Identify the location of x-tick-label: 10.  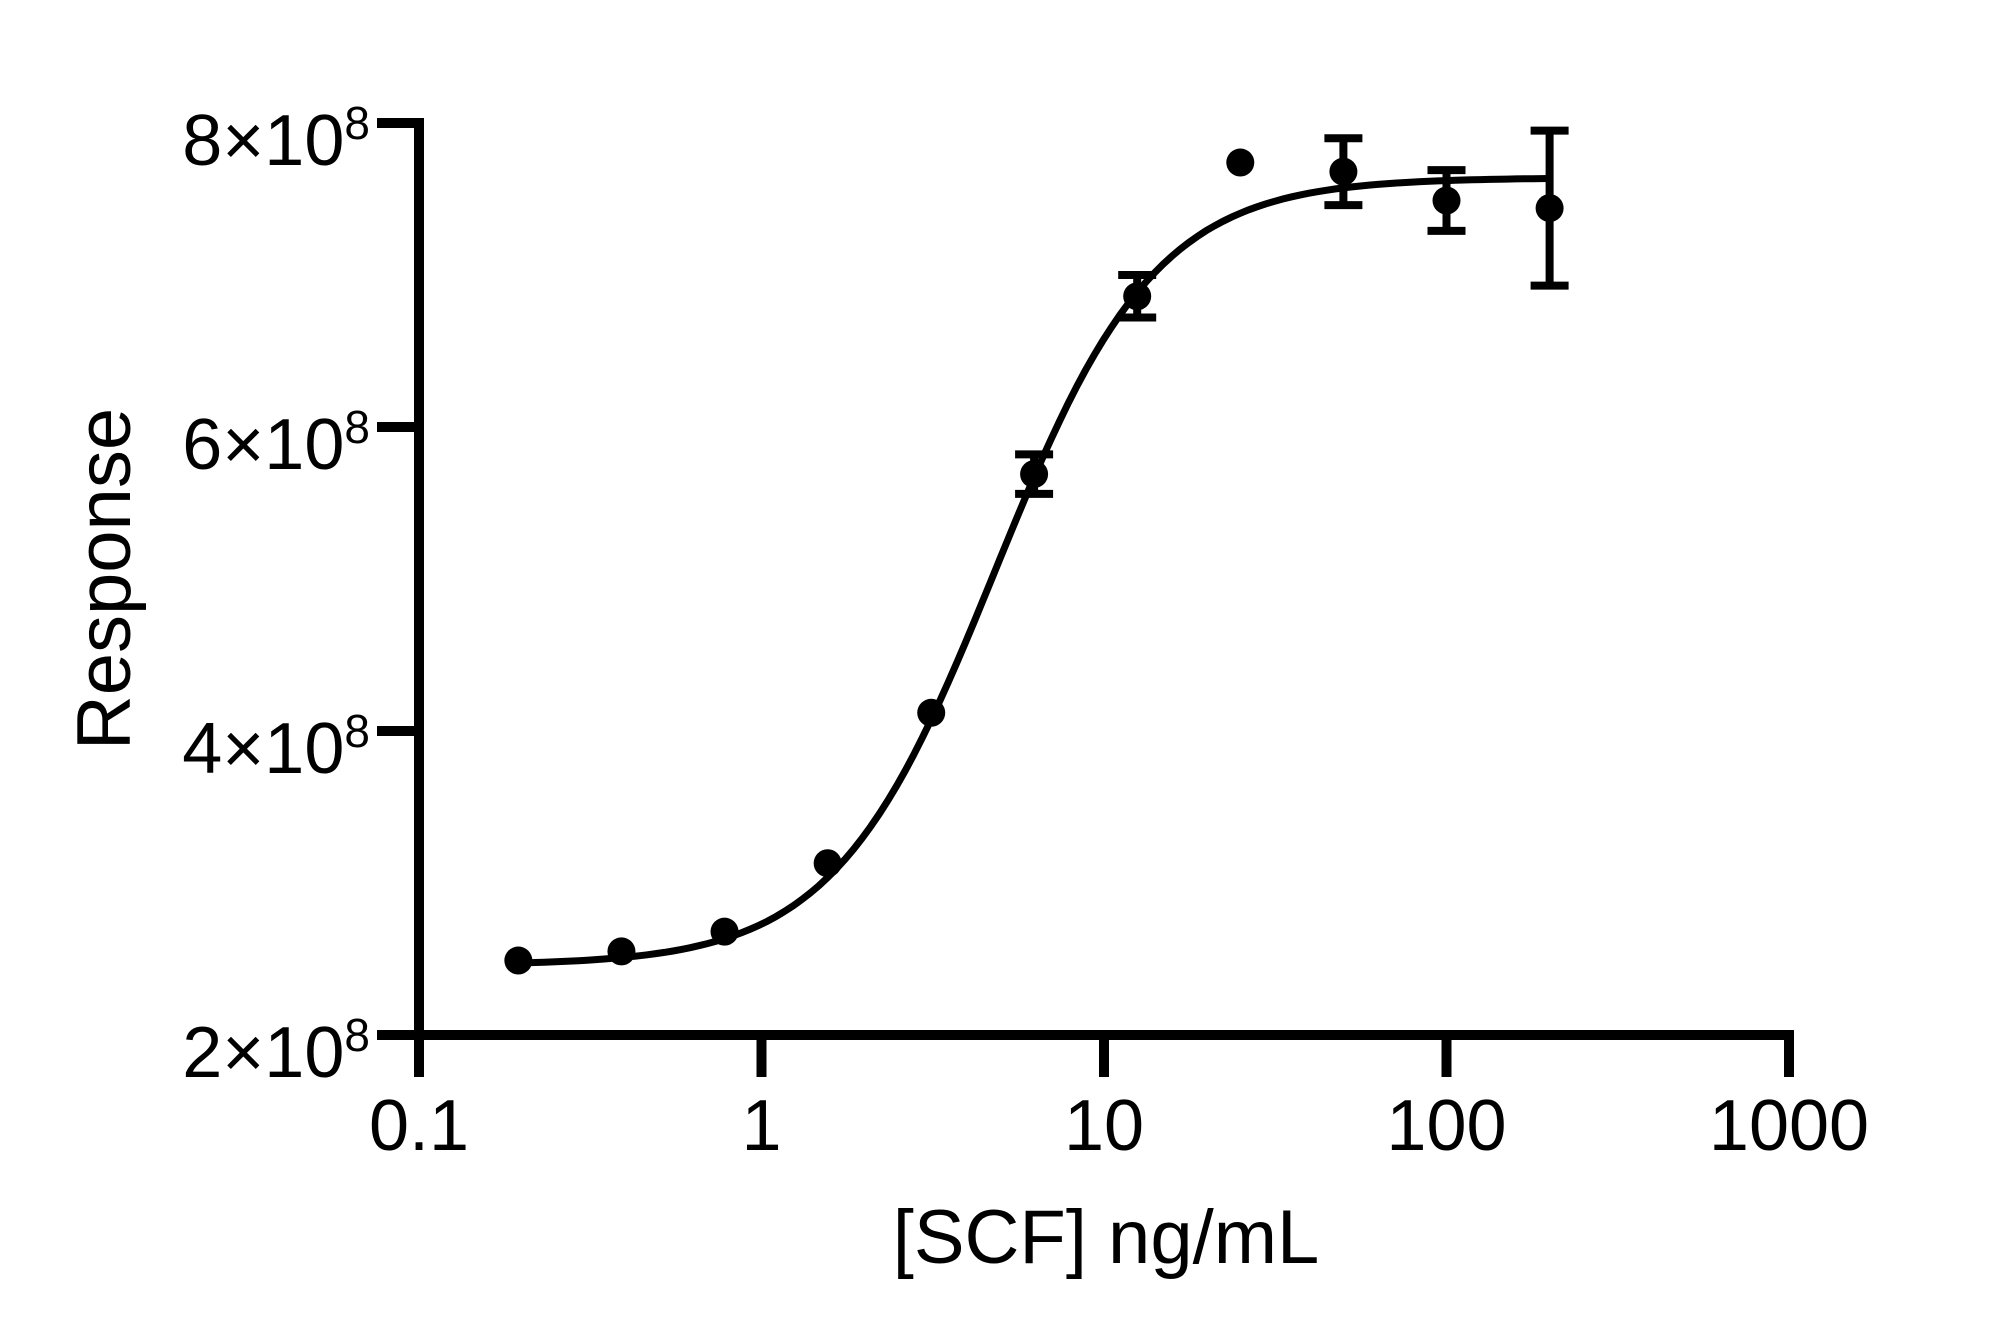
(1104, 1126).